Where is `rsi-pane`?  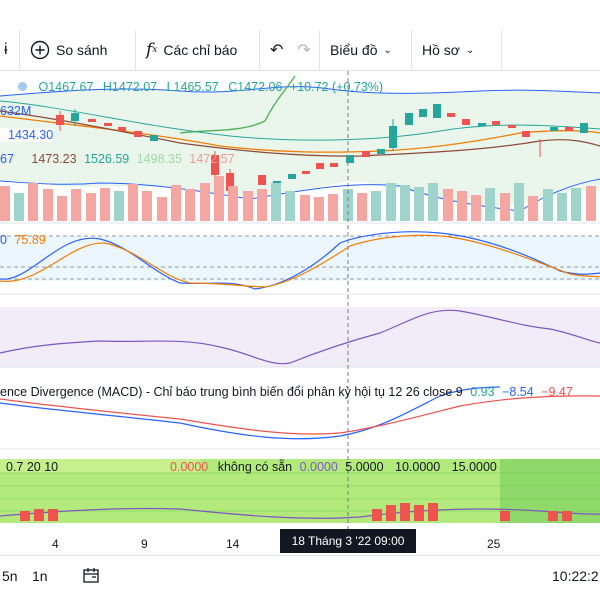 rsi-pane is located at coordinates (300, 337).